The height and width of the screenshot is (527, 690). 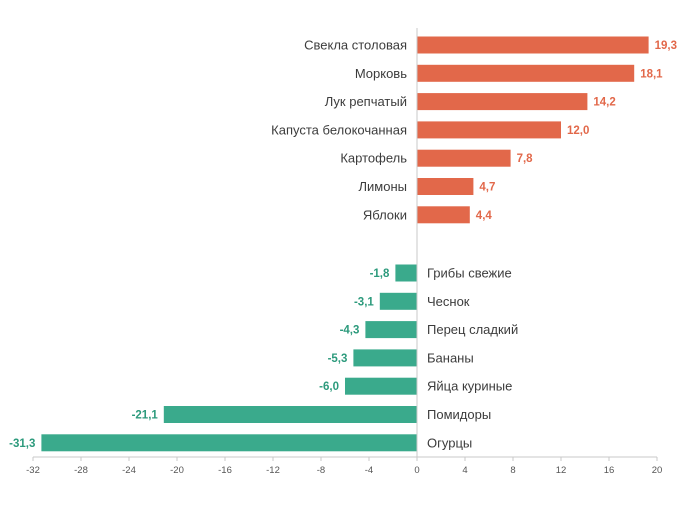 I want to click on value-label-0-2: 14,2, so click(x=604, y=103).